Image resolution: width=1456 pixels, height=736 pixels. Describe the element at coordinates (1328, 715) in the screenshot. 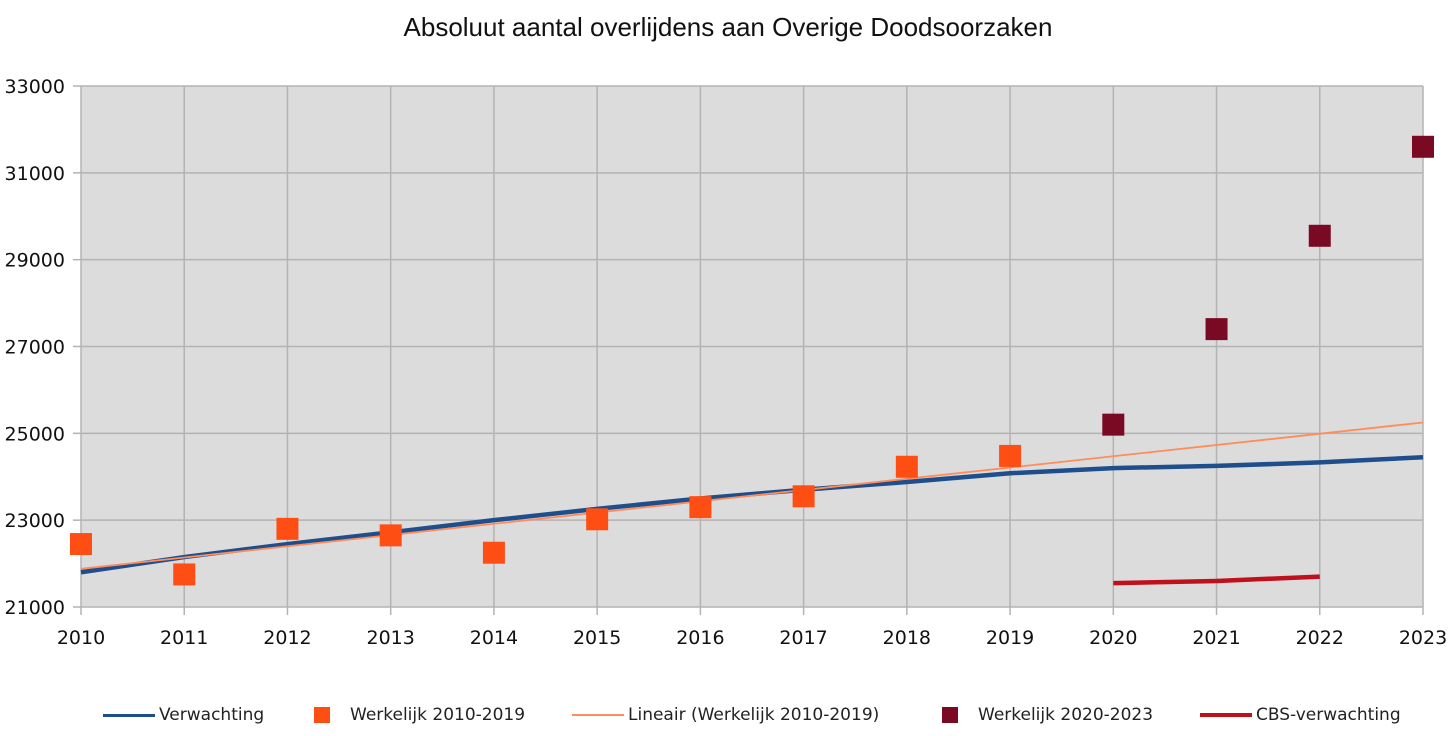

I see `legend-label: CBS-verwachting` at that location.